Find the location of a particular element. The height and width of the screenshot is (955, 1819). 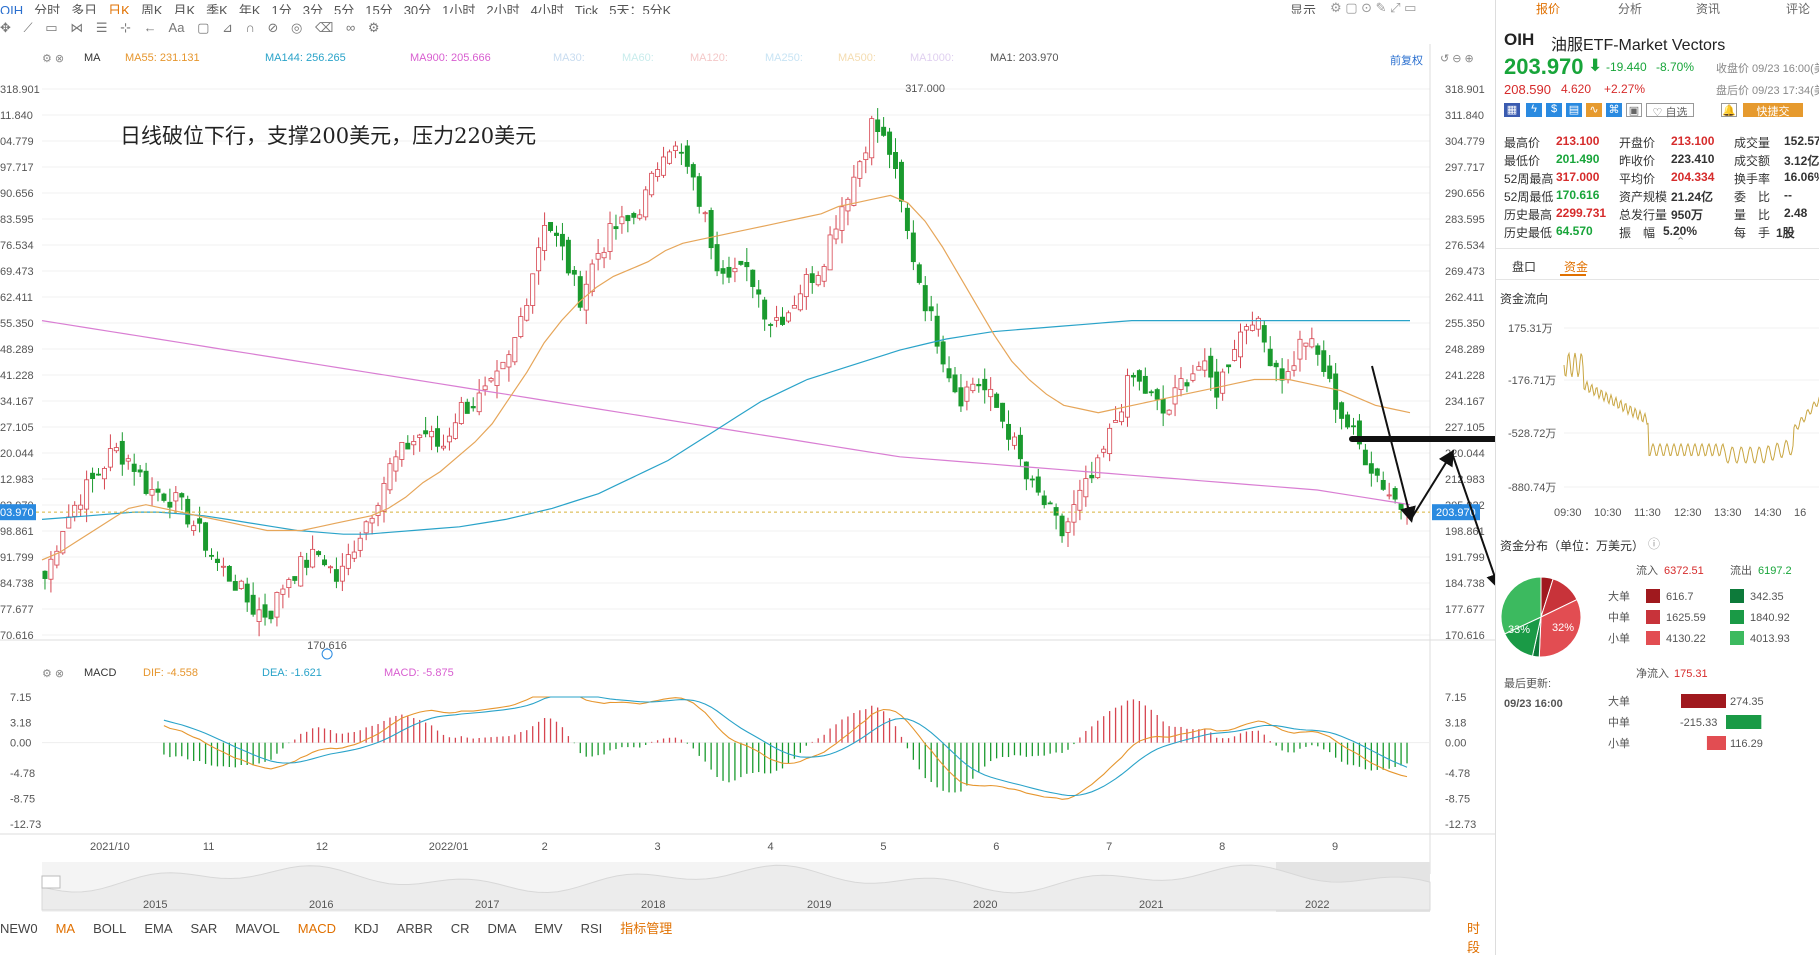

indicator-tab: RSI is located at coordinates (591, 928).